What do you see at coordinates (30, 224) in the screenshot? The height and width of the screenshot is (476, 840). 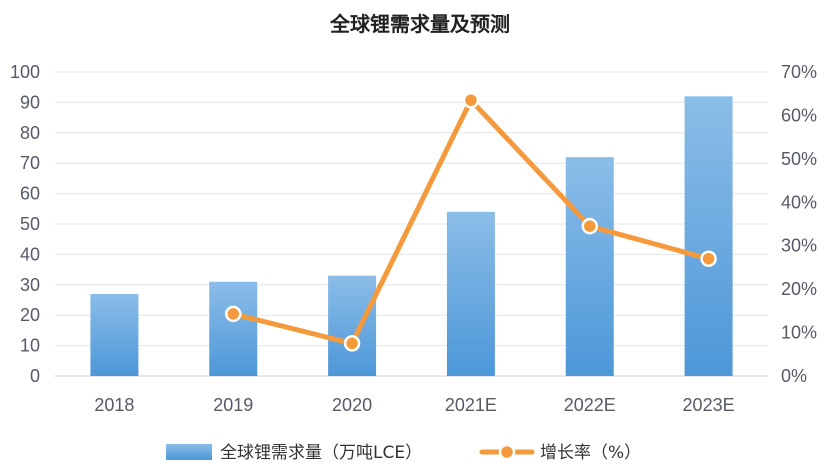 I see `left-axis-tick-label: 50` at bounding box center [30, 224].